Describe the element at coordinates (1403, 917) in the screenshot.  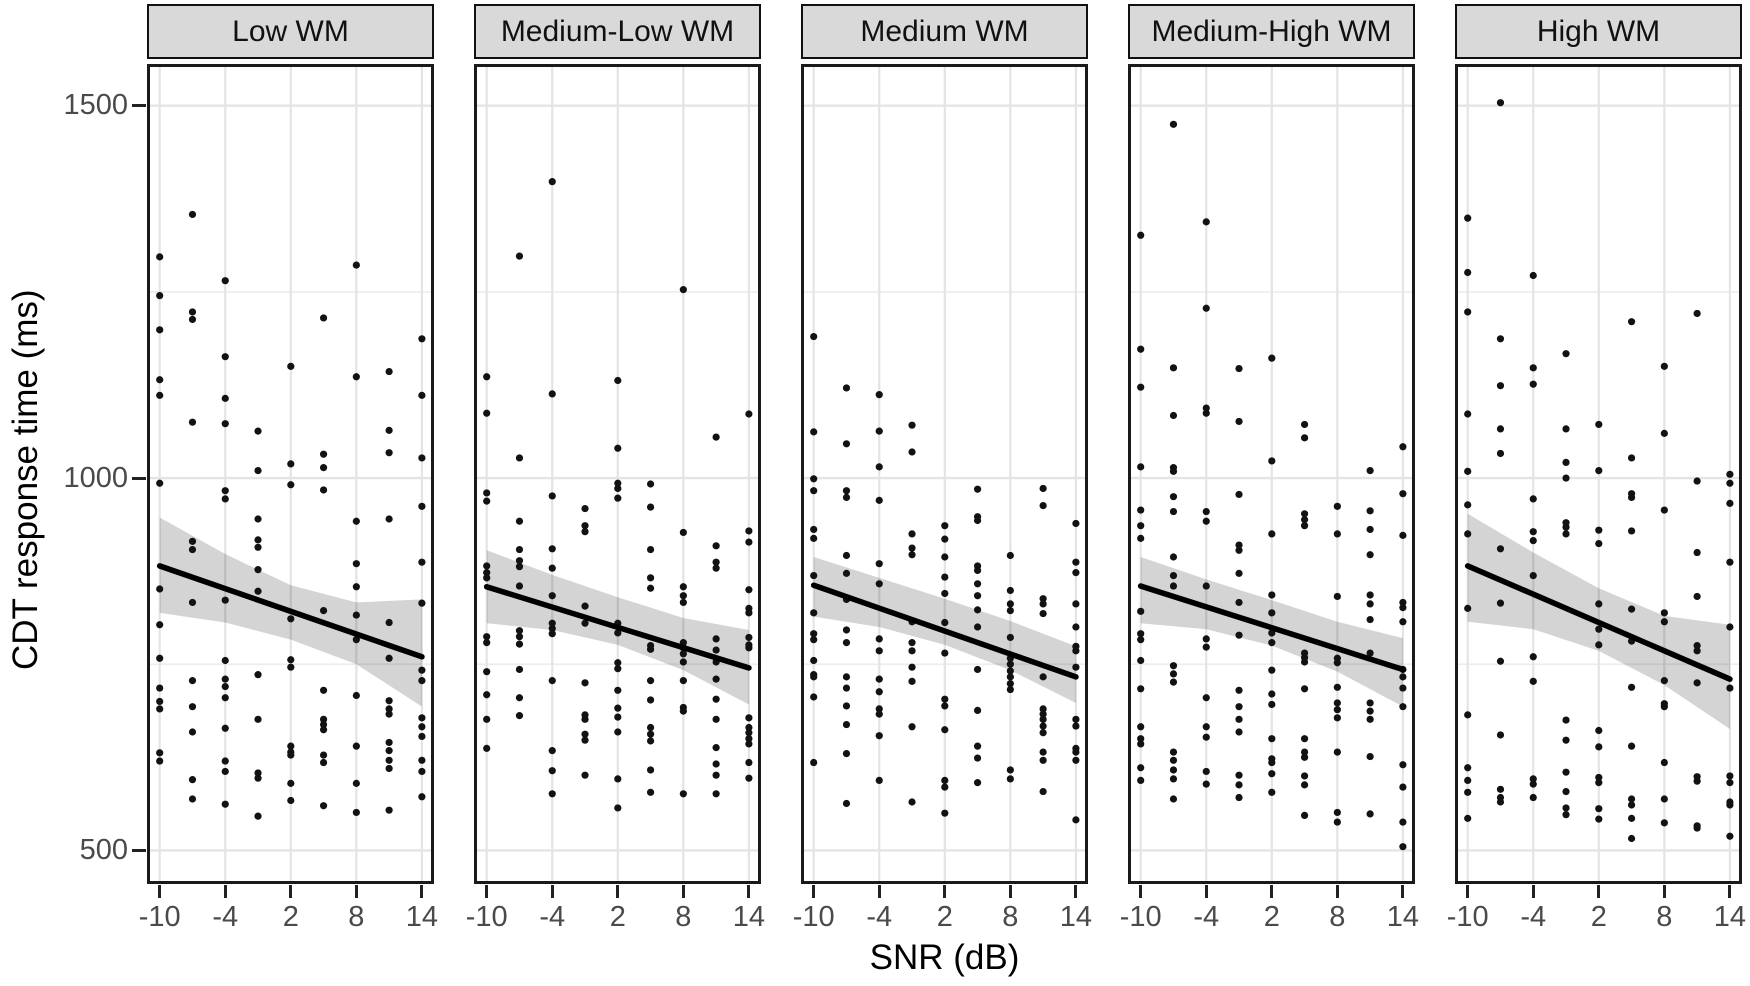
I see `x-tick-label: 14` at that location.